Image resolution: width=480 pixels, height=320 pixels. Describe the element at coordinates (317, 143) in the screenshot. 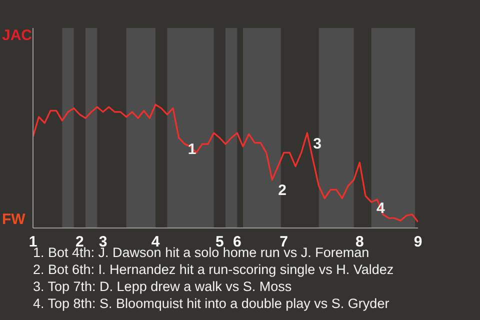

I see `annotation: 3` at that location.